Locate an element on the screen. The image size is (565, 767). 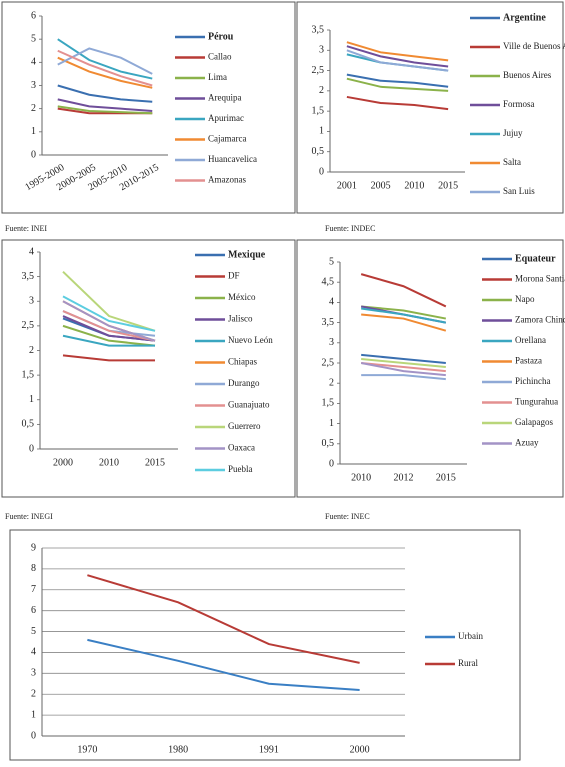
legend-label: Puebla is located at coordinates (240, 469).